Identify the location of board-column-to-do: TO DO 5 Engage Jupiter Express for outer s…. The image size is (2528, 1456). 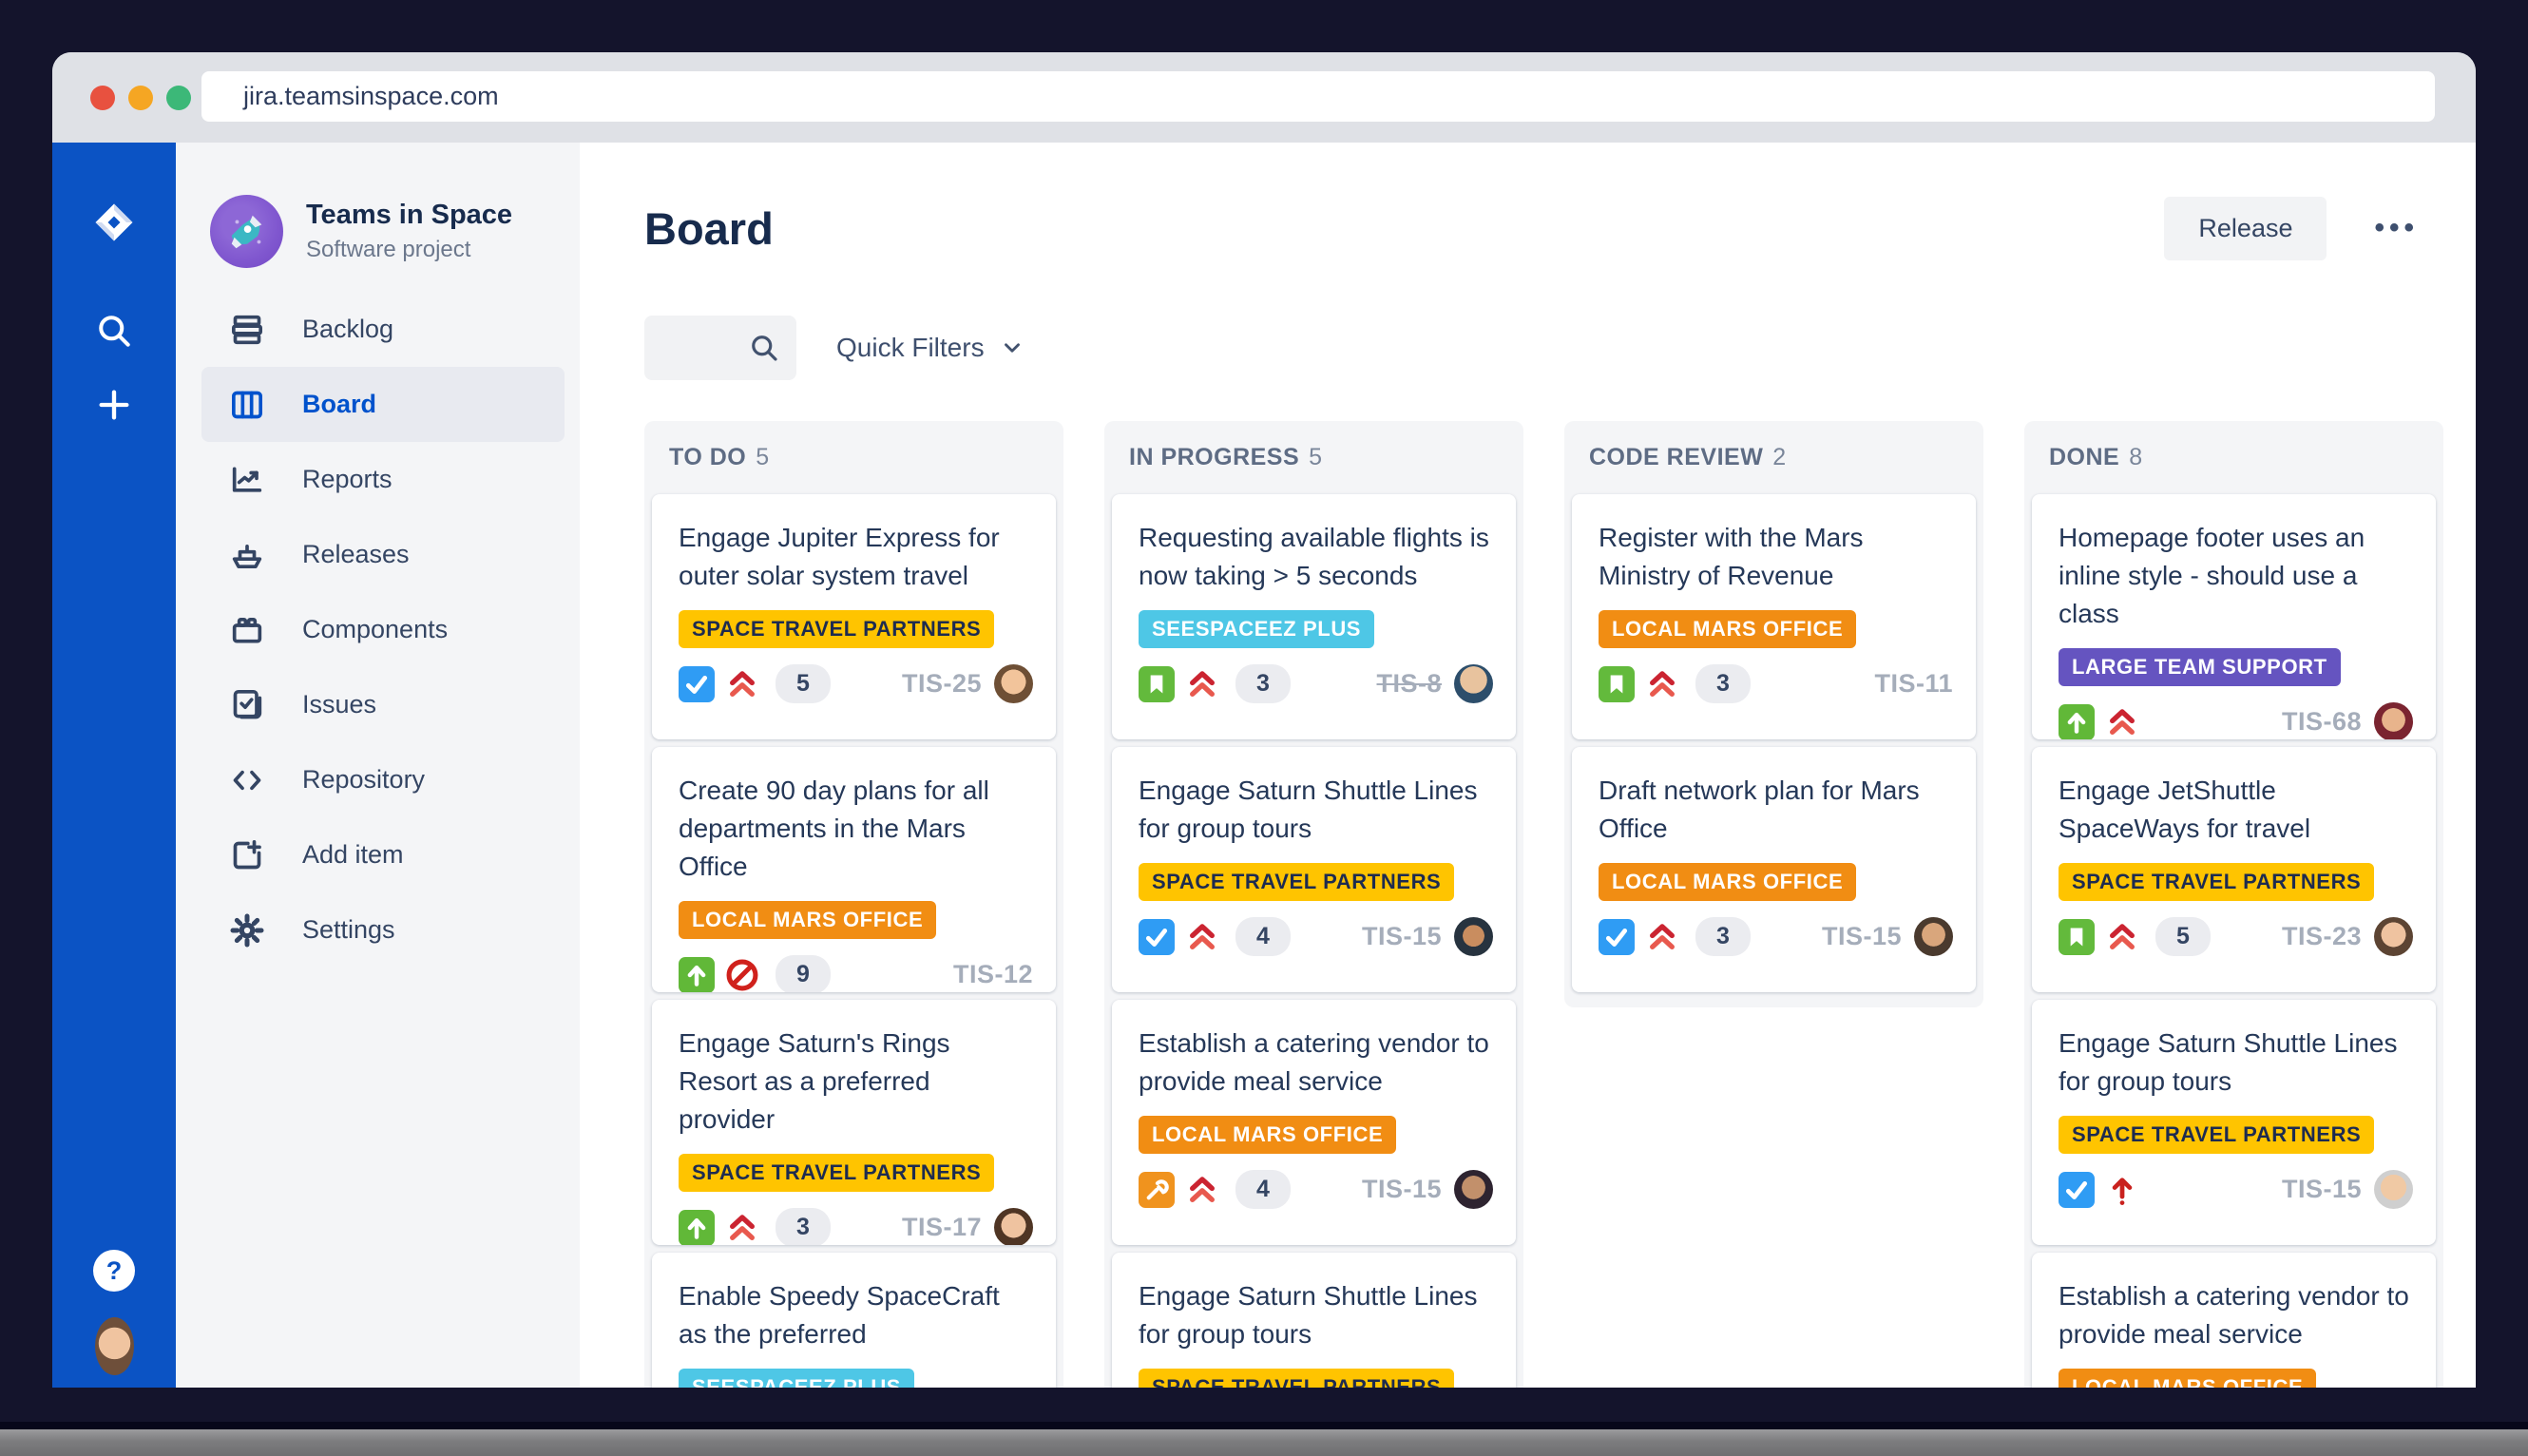
(853, 904).